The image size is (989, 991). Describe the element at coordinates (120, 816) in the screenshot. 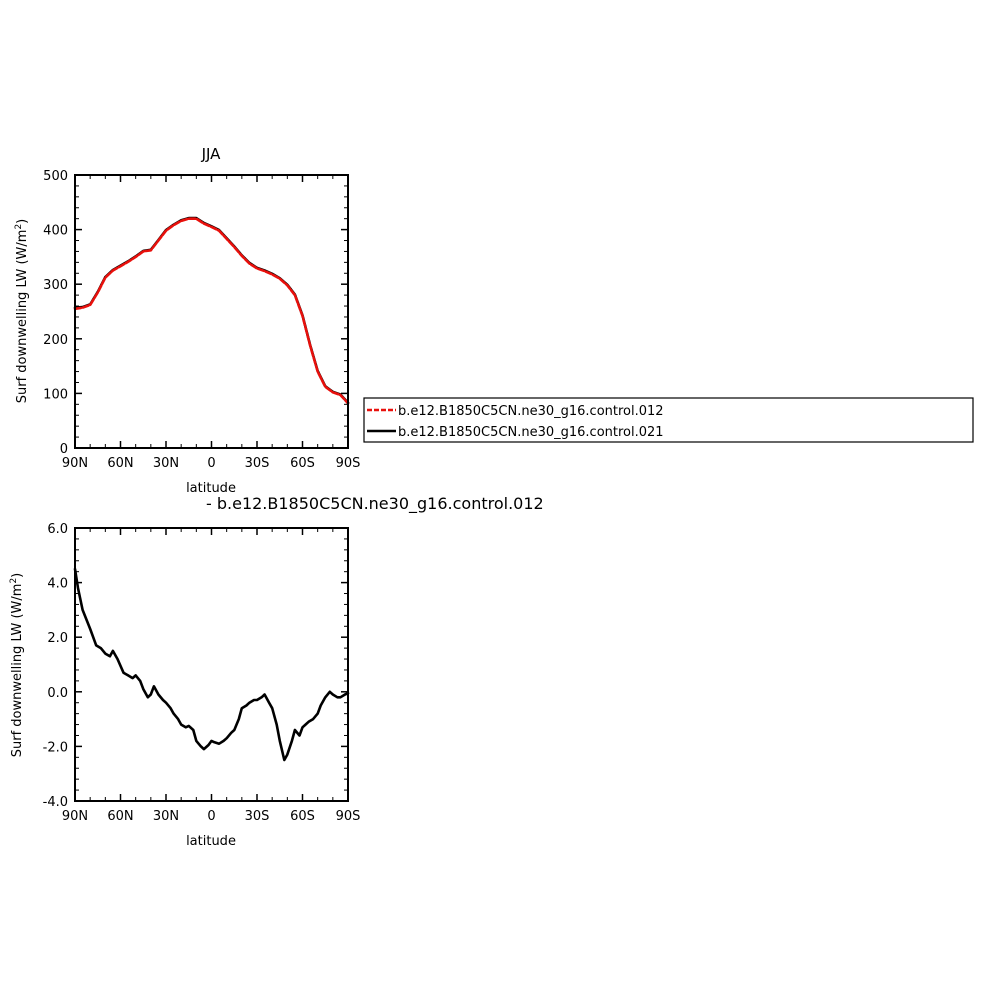

I see `bottom-panel-xtick-label: 60N` at that location.